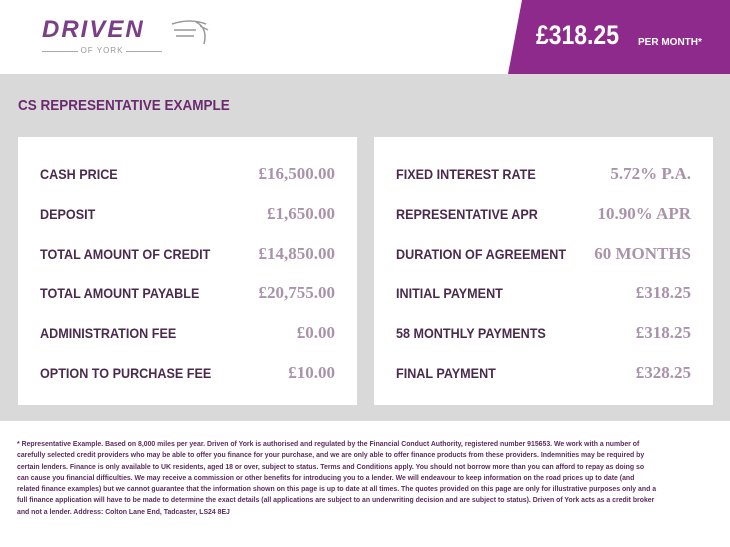 This screenshot has height=547, width=730. I want to click on car-swoosh-icon, so click(190, 32).